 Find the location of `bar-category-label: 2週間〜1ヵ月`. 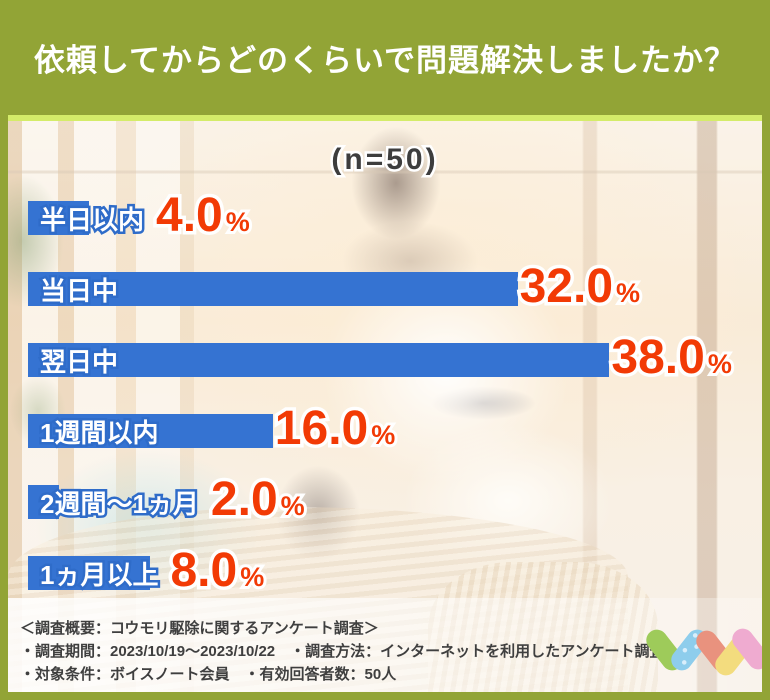

bar-category-label: 2週間〜1ヵ月 is located at coordinates (120, 503).